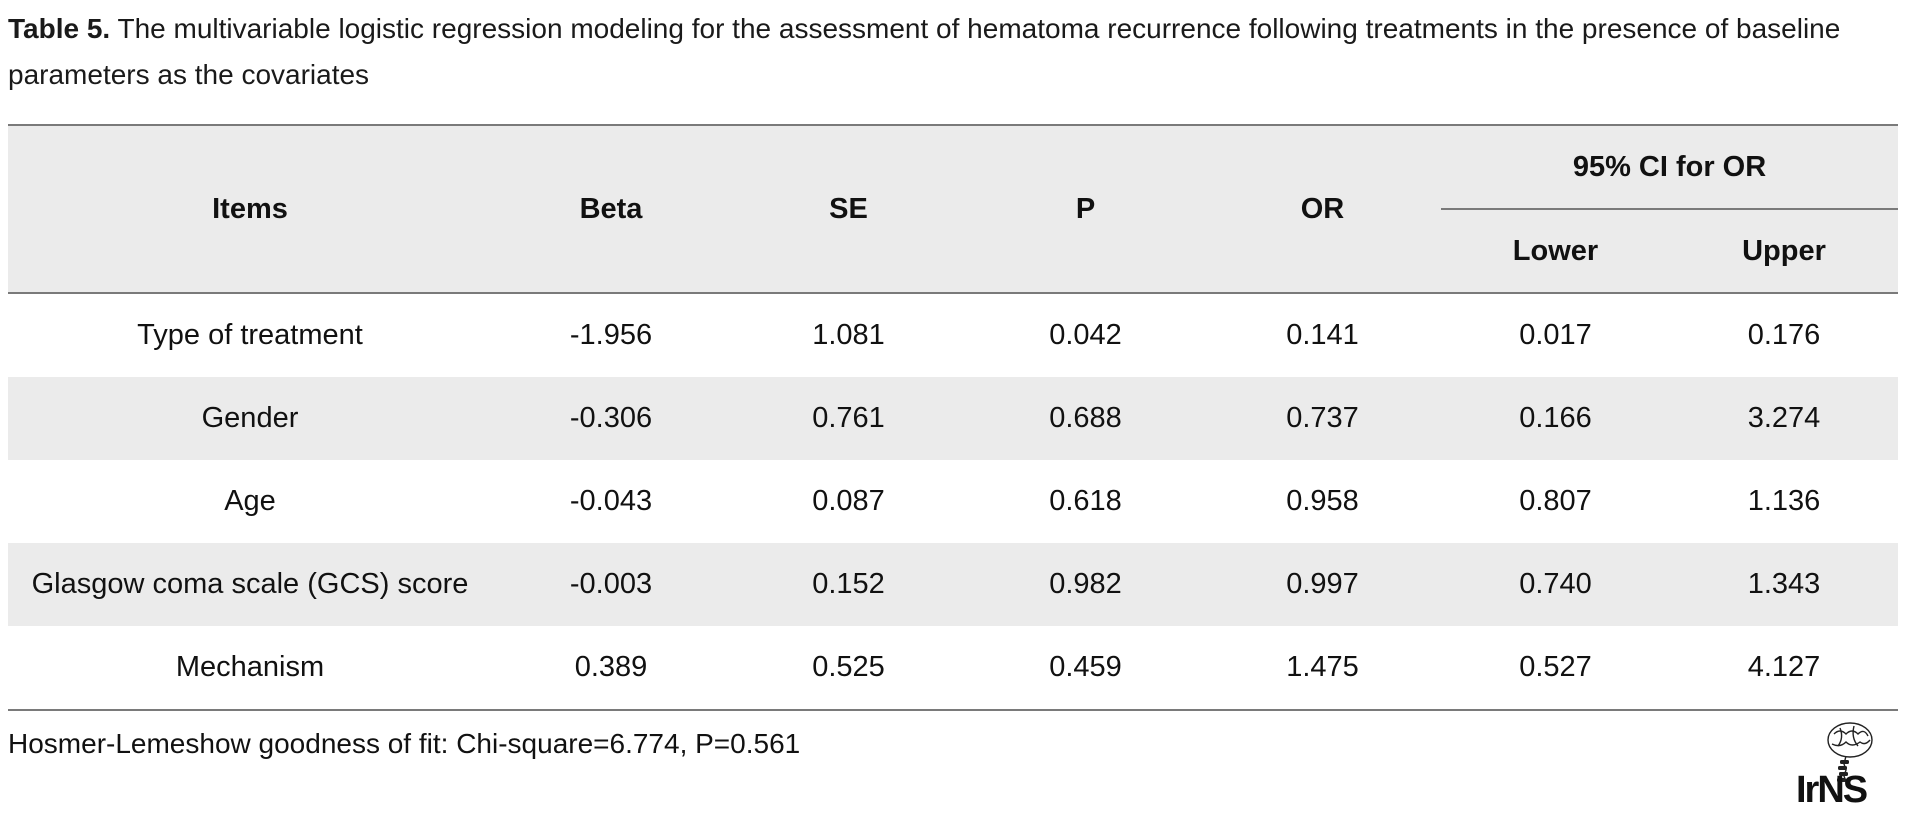 The height and width of the screenshot is (814, 1905). Describe the element at coordinates (1831, 787) in the screenshot. I see `logo-text: IrNS` at that location.